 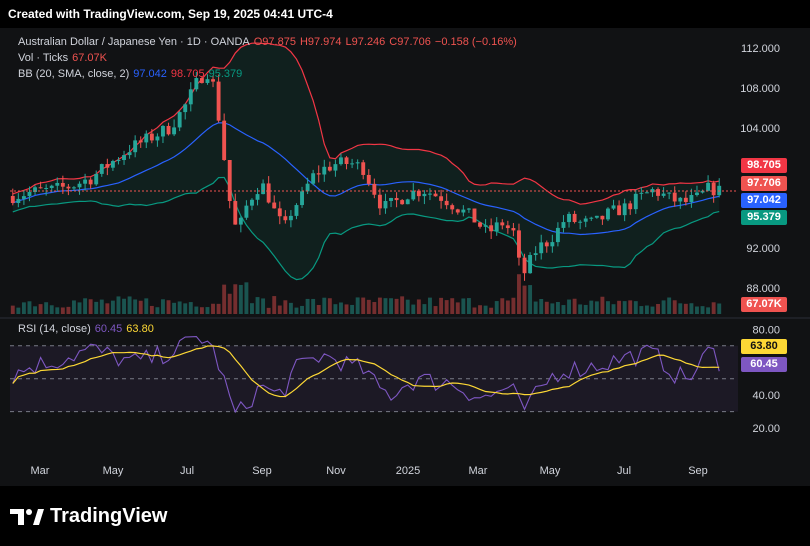 What do you see at coordinates (132, 74) in the screenshot?
I see `bb-legend: BB (20, SMA, close, 2) 97.042 98.705 95.379` at bounding box center [132, 74].